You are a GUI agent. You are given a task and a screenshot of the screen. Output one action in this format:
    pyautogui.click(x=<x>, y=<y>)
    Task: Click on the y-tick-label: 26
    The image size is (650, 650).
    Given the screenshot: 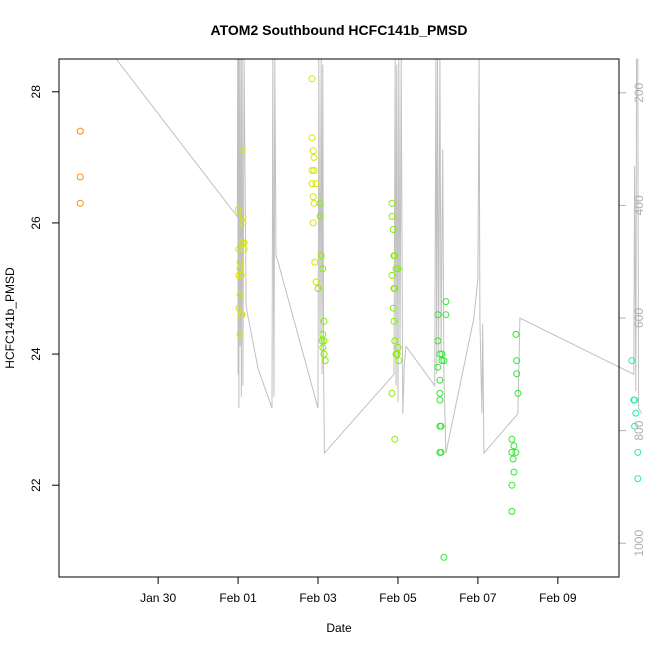 What is the action you would take?
    pyautogui.click(x=36, y=223)
    